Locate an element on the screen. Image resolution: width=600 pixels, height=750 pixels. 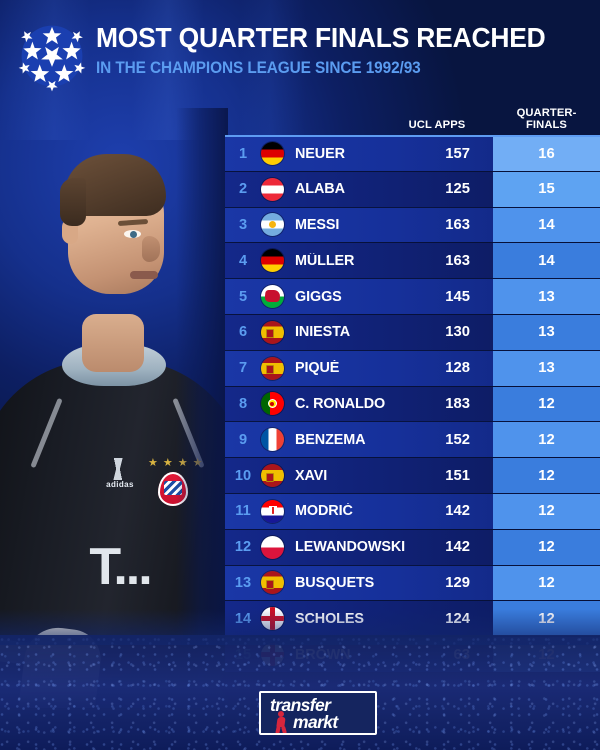
player-neck is located at coordinates (113, 343).